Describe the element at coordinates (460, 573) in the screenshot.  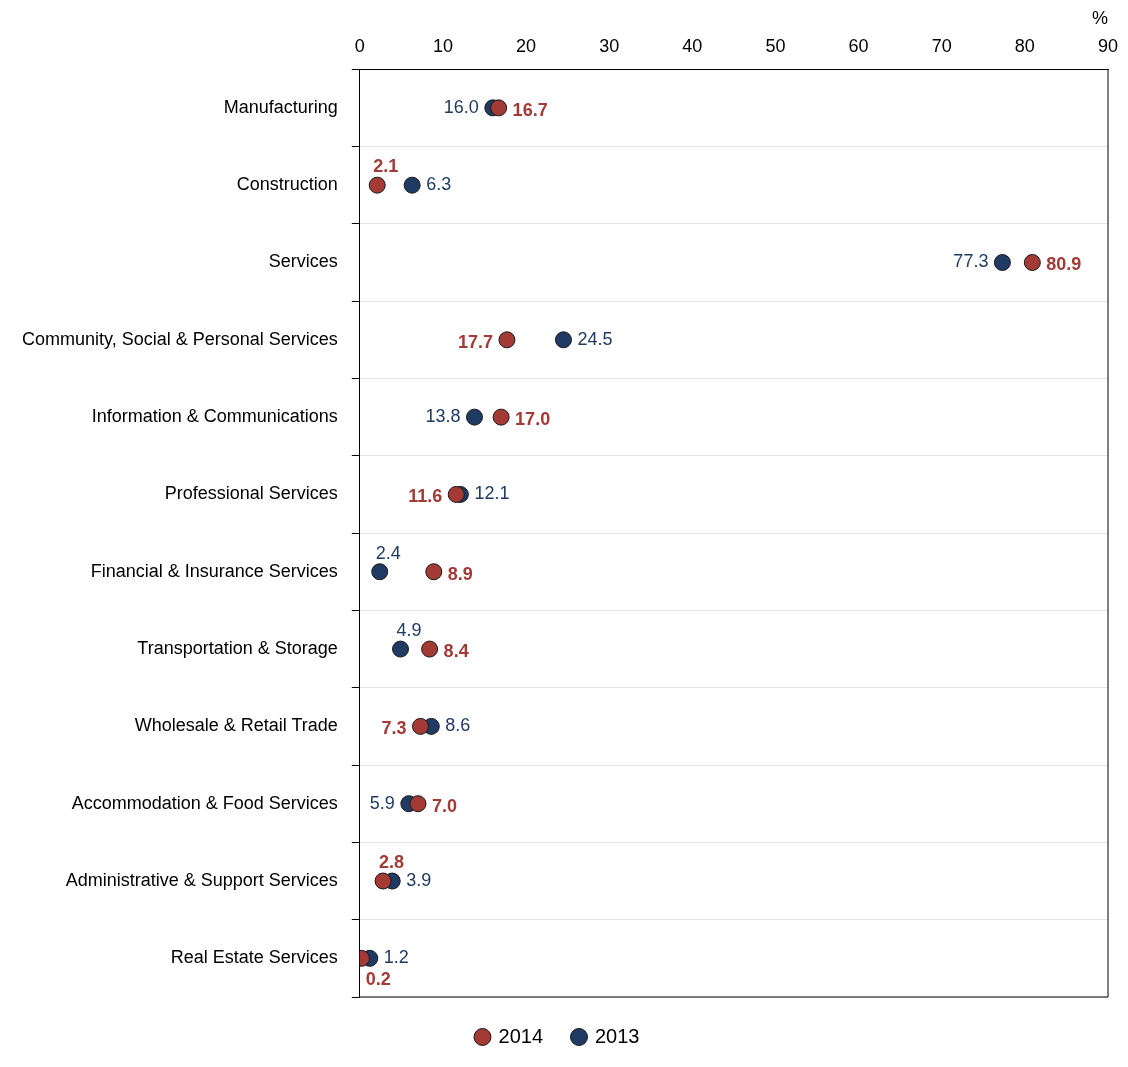
I see `data-label: 8.9` at that location.